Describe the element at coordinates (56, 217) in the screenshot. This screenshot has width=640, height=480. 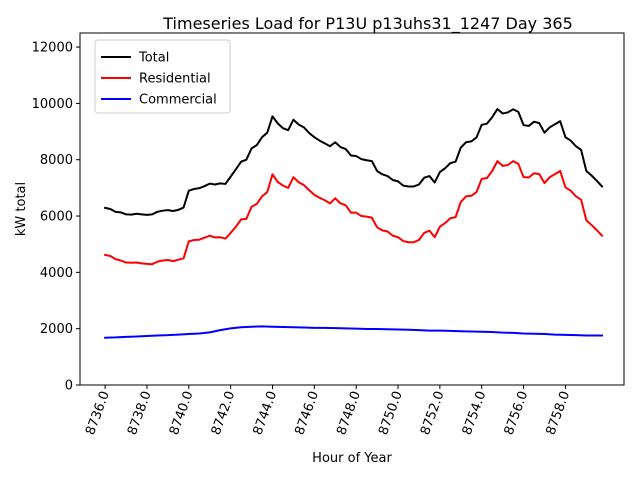
I see `y-tick-label: 6000` at that location.